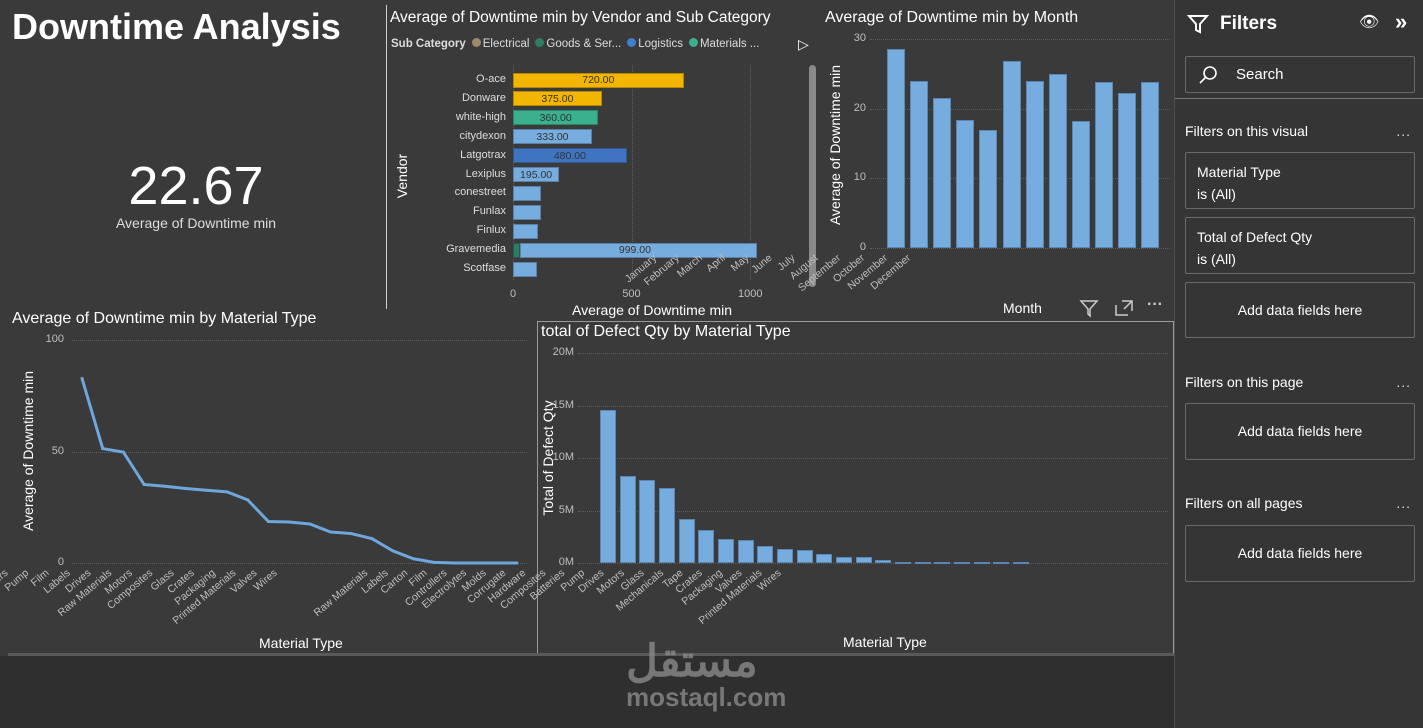 The height and width of the screenshot is (728, 1423). Describe the element at coordinates (903, 562) in the screenshot. I see `bar-mechanicals` at that location.